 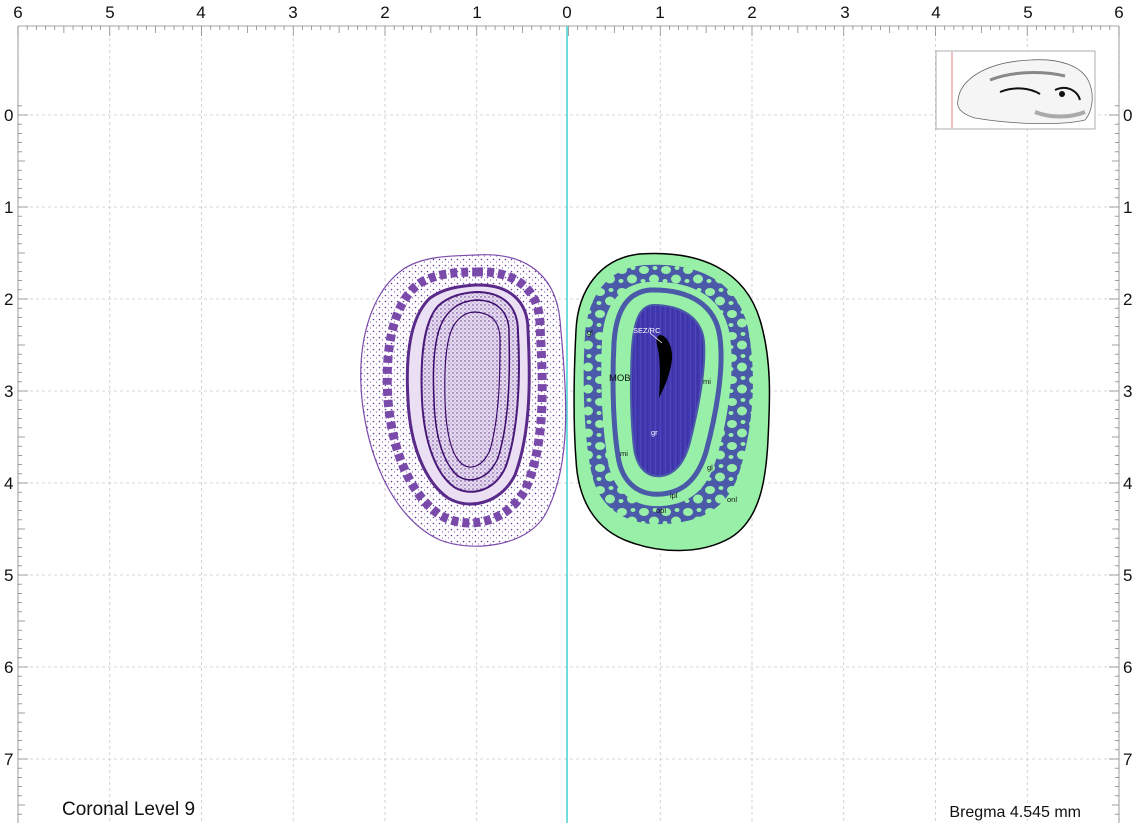 I want to click on label-onl: onl, so click(x=732, y=499).